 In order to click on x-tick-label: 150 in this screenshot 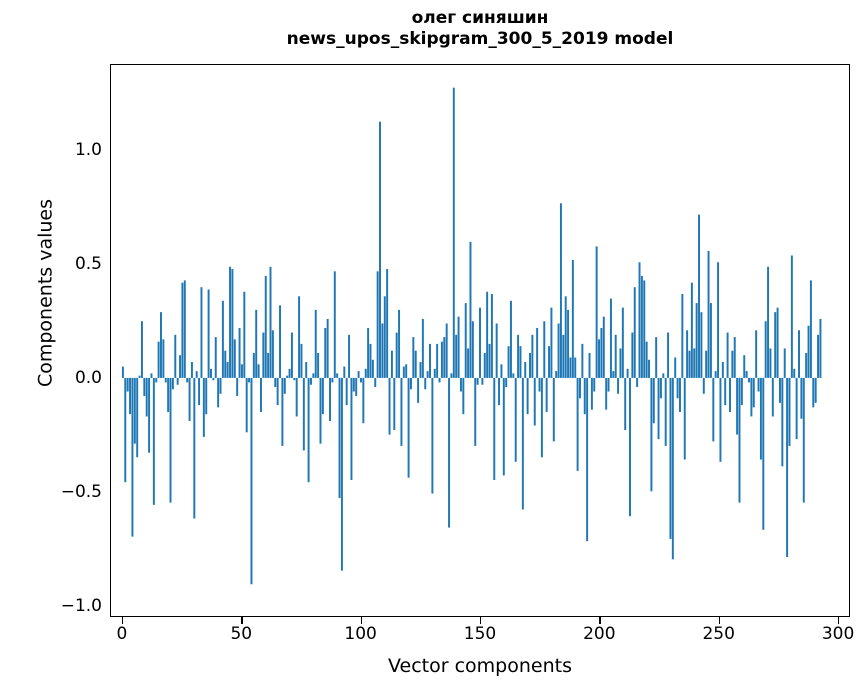, I will do `click(480, 634)`.